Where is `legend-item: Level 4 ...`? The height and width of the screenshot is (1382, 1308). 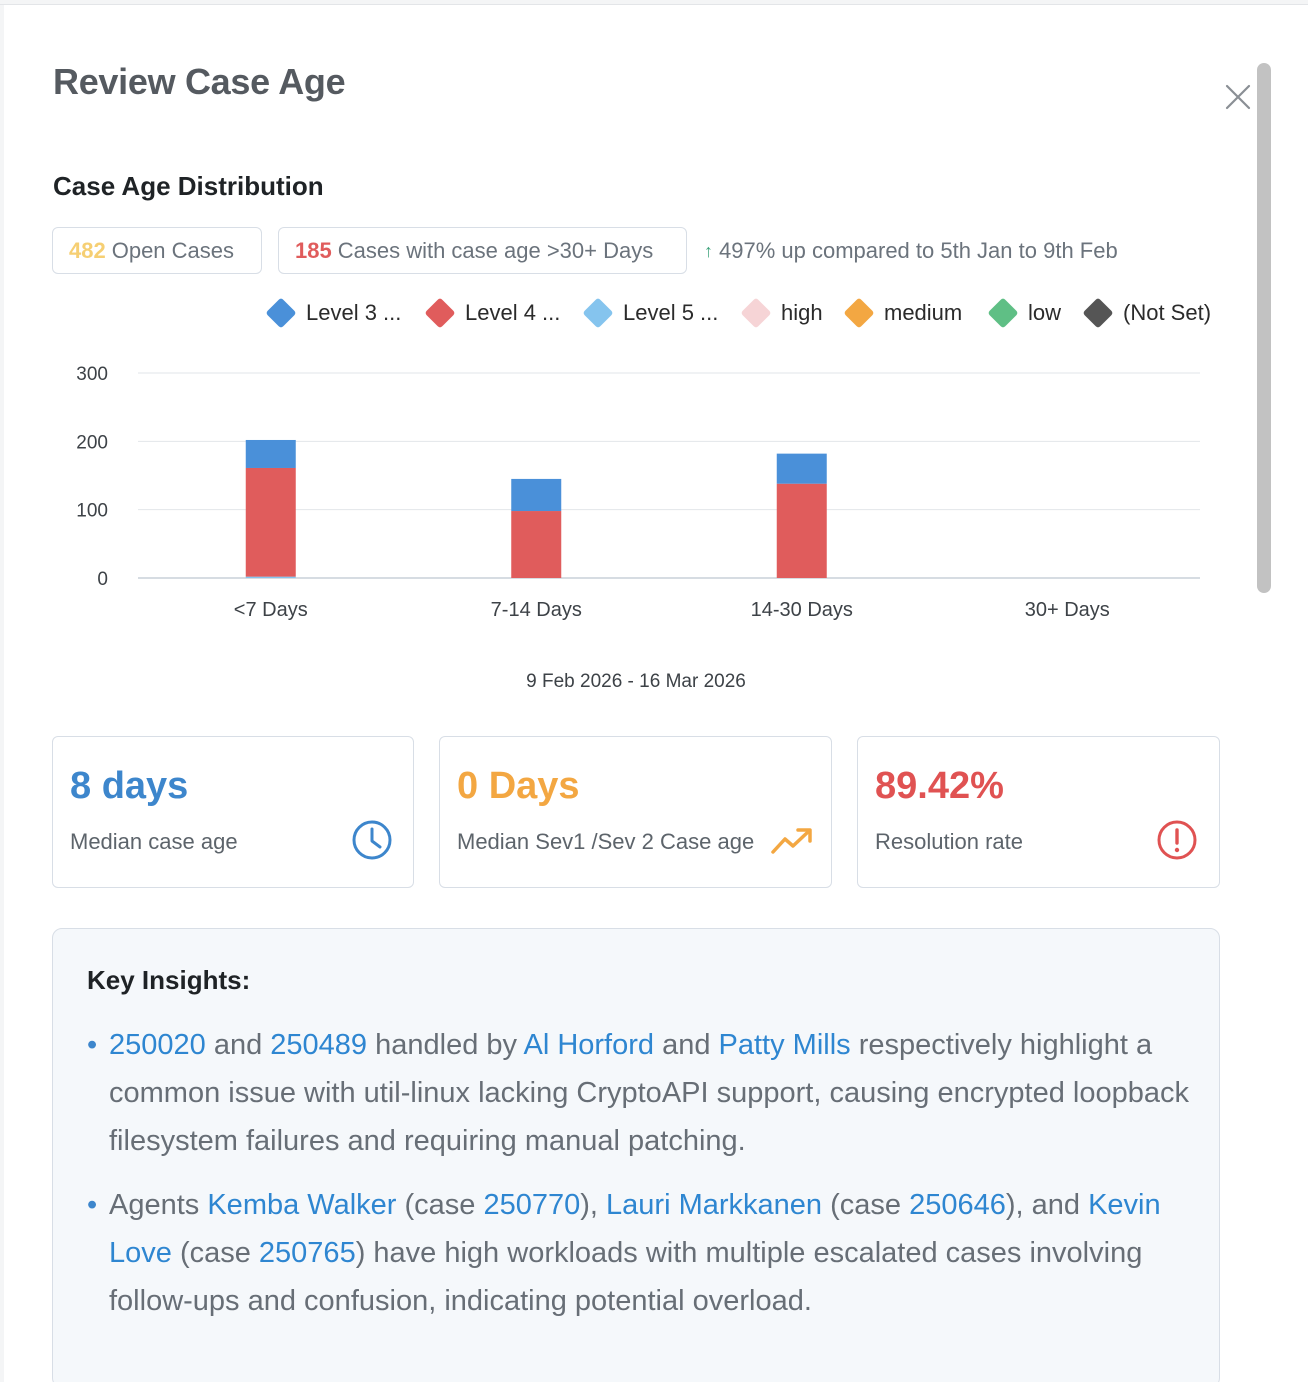 legend-item: Level 4 ... is located at coordinates (491, 313).